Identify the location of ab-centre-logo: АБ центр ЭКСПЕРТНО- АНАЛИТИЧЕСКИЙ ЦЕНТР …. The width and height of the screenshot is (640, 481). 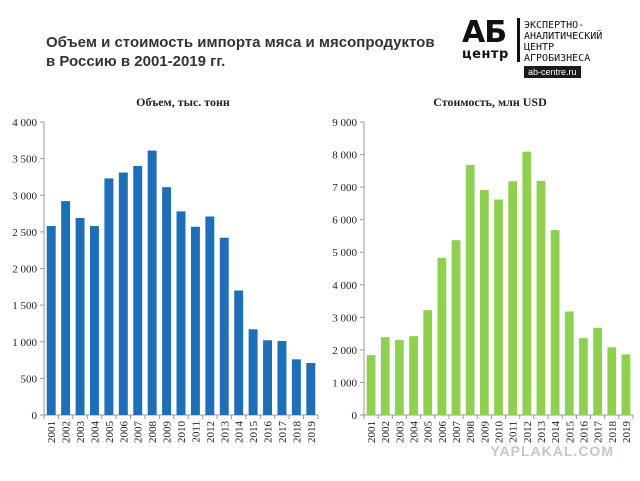
(542, 49).